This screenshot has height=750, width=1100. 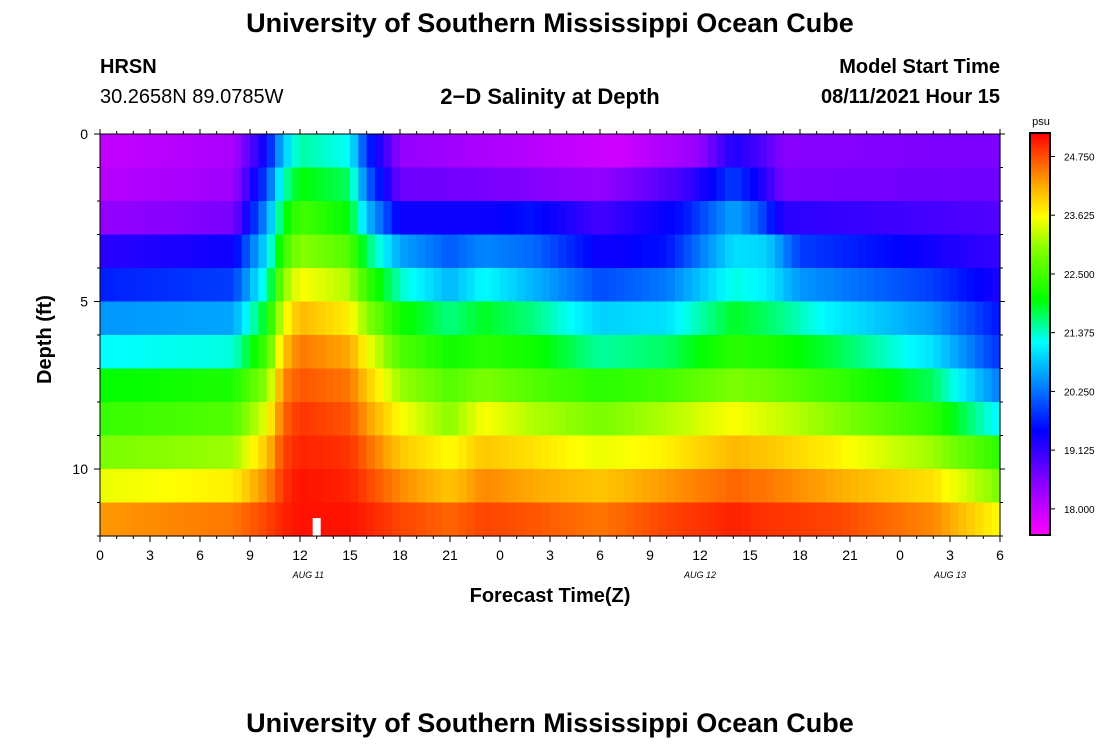 What do you see at coordinates (450, 555) in the screenshot?
I see `x-tick-label: 21` at bounding box center [450, 555].